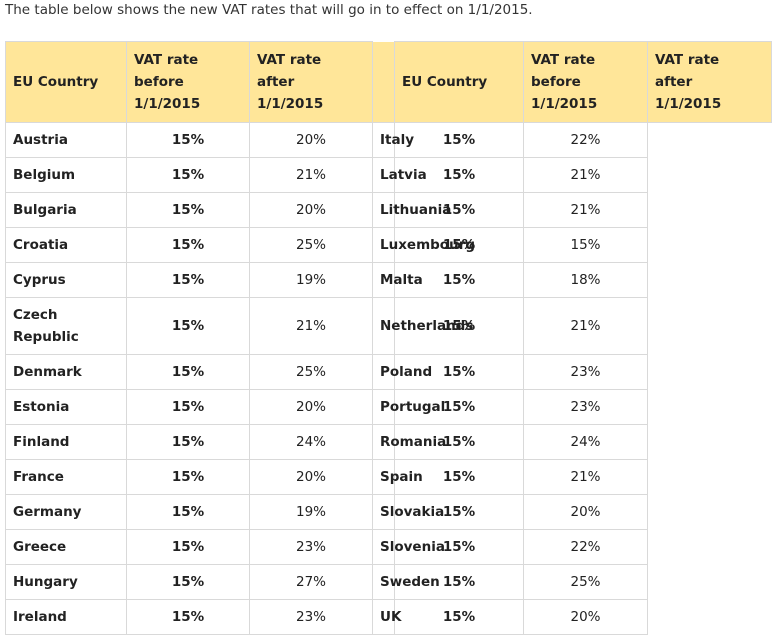 This screenshot has height=637, width=778. What do you see at coordinates (66, 617) in the screenshot?
I see `country-name: Ireland` at bounding box center [66, 617].